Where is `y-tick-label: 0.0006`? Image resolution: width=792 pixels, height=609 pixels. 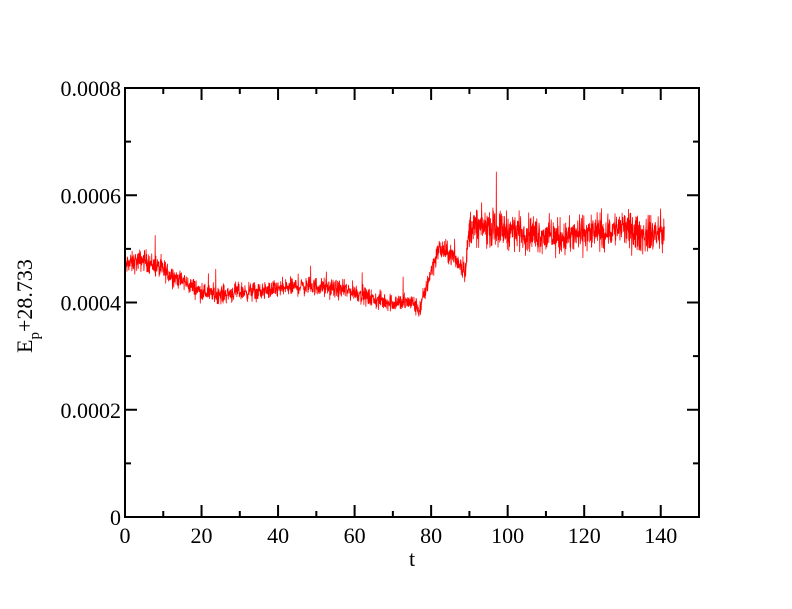
y-tick-label: 0.0006 is located at coordinates (91, 195).